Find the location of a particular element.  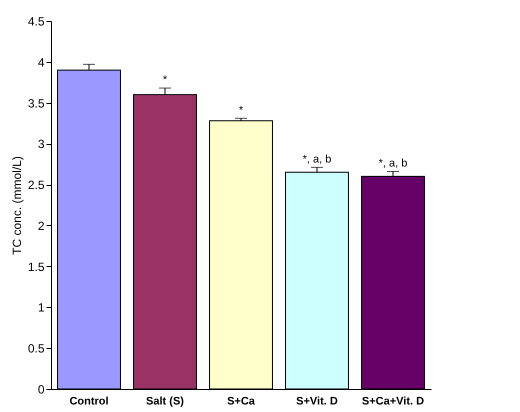

y-axis-title: TC conc. (mmol/L) is located at coordinates (17, 205).